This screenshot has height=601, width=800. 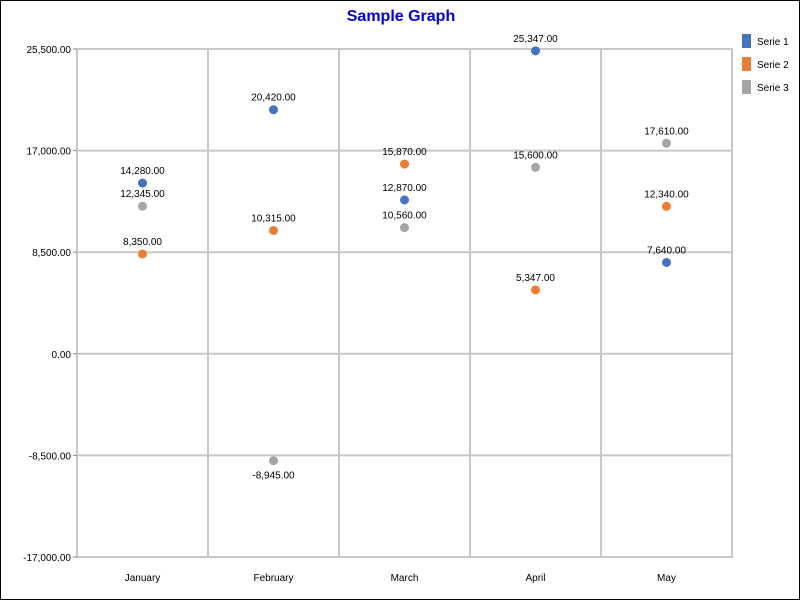 What do you see at coordinates (666, 578) in the screenshot?
I see `x-tick-label: May` at bounding box center [666, 578].